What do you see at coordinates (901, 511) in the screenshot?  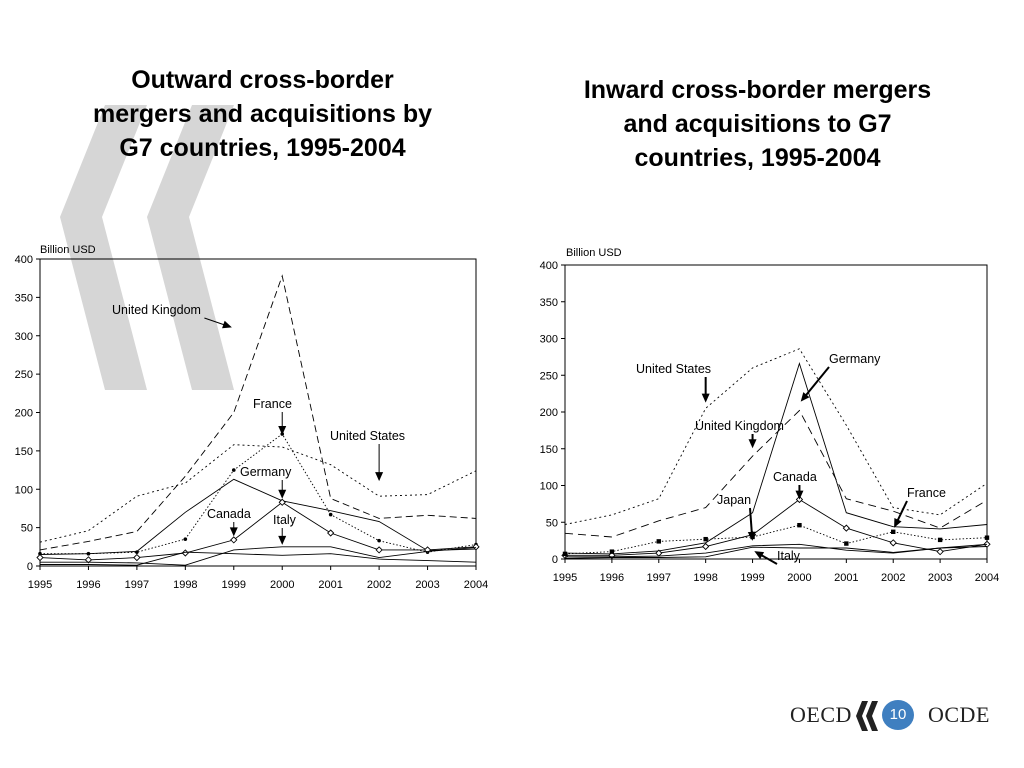 I see `annotation-arrow-france` at bounding box center [901, 511].